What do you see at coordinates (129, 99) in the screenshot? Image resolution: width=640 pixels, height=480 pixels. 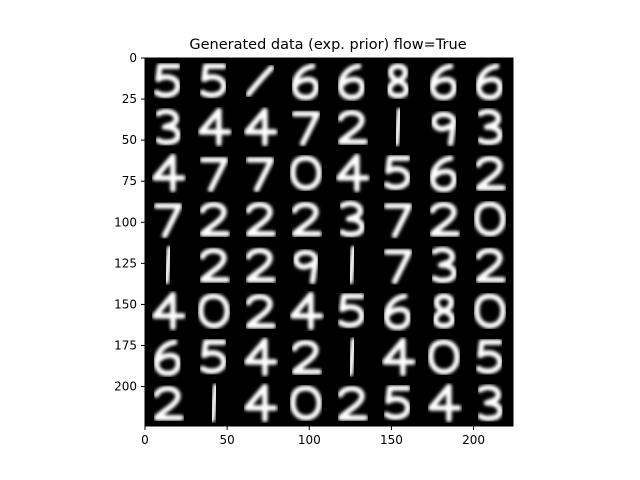 I see `y-tick-label: 25` at bounding box center [129, 99].